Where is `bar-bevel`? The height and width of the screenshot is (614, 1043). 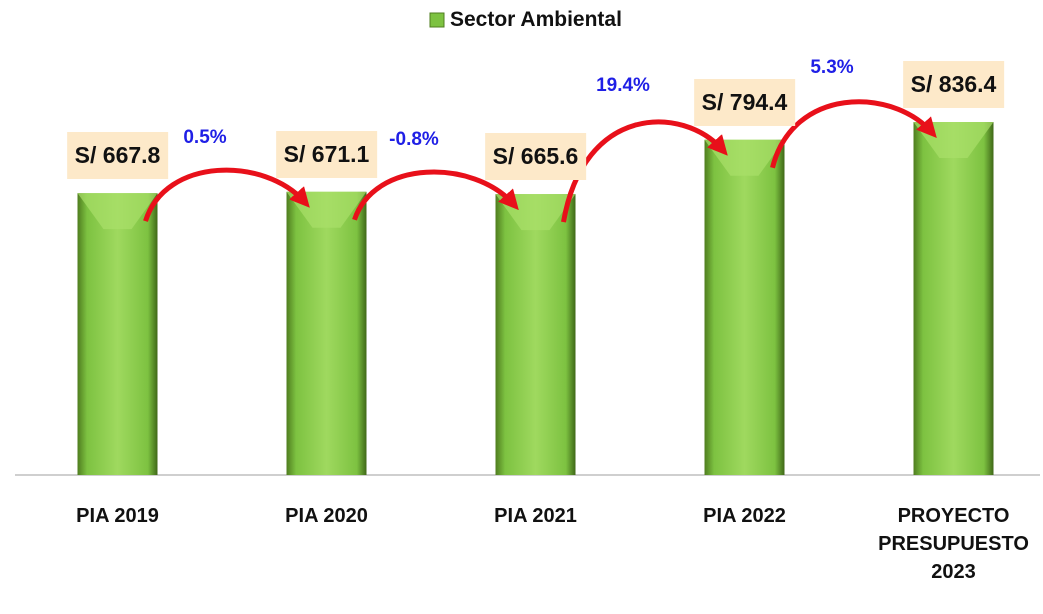
bar-bevel is located at coordinates (117, 211).